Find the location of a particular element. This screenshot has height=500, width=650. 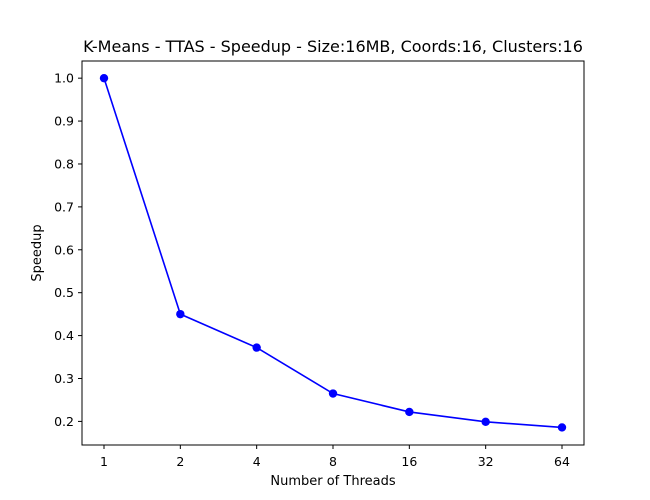

y-tick-label: 0.8 is located at coordinates (64, 163).